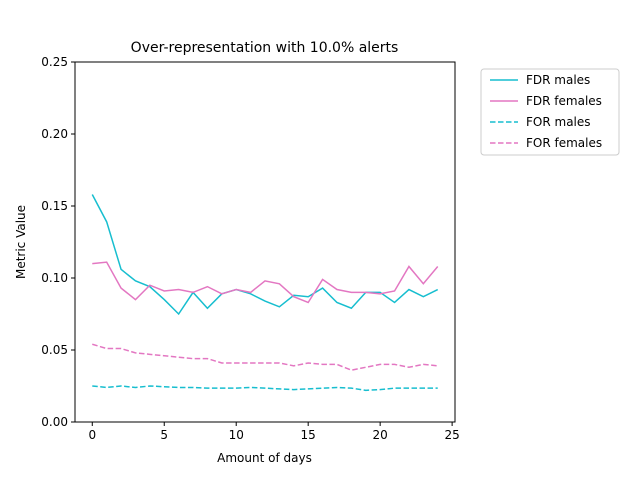  What do you see at coordinates (558, 122) in the screenshot?
I see `legend-label: FOR males` at bounding box center [558, 122].